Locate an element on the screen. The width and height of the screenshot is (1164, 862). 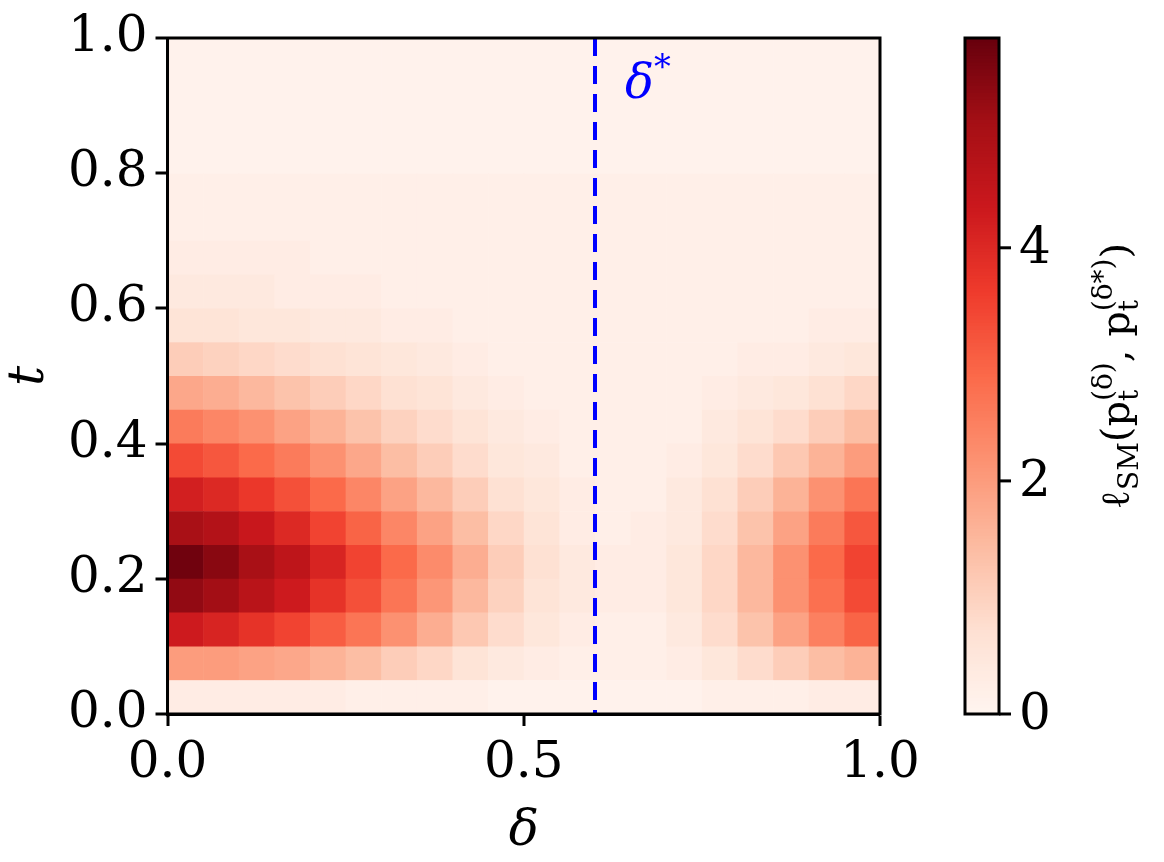
x-axis-title: δ is located at coordinates (523, 827).